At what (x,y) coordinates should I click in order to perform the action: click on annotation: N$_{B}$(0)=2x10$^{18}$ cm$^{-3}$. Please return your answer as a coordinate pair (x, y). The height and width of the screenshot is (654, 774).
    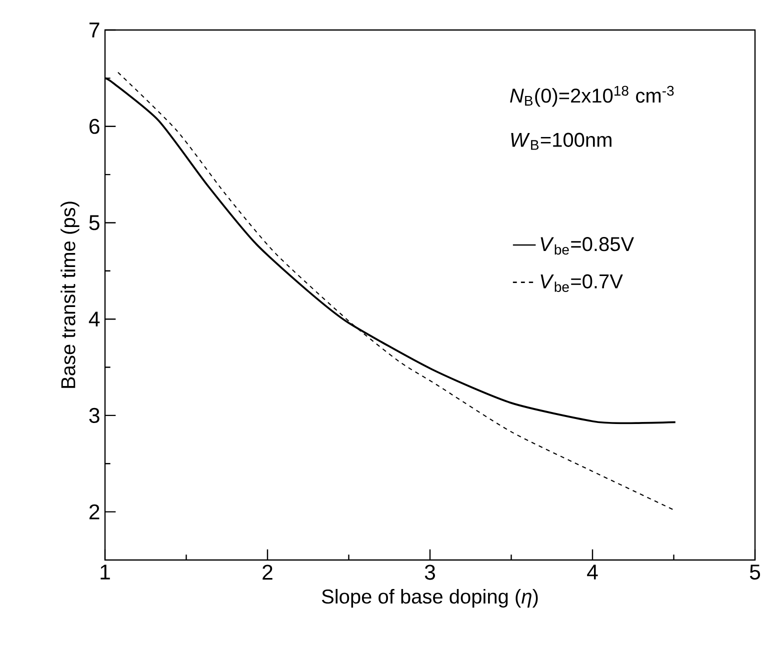
    Looking at the image, I should click on (592, 96).